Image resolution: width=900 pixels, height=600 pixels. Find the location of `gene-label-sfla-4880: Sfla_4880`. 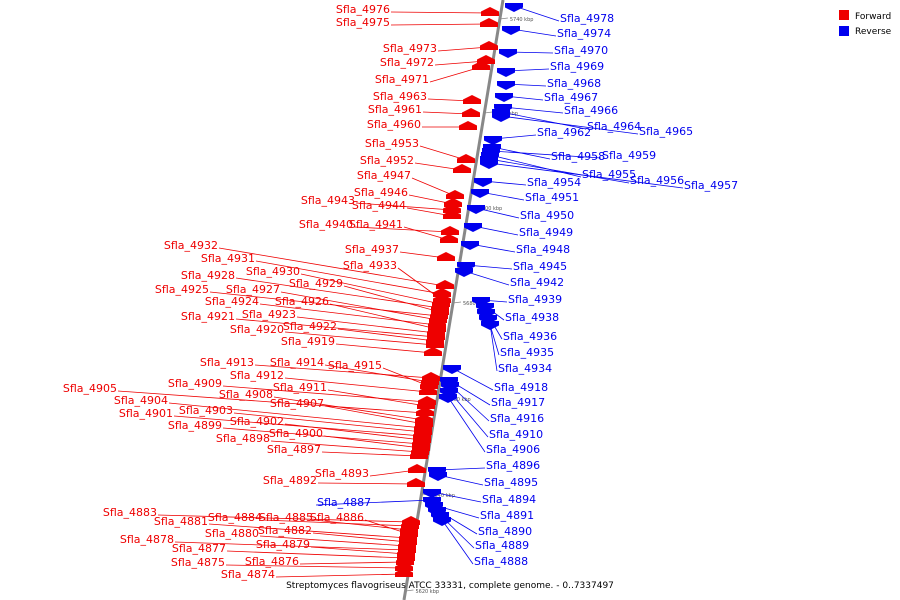

gene-label-sfla-4880: Sfla_4880 is located at coordinates (232, 533).